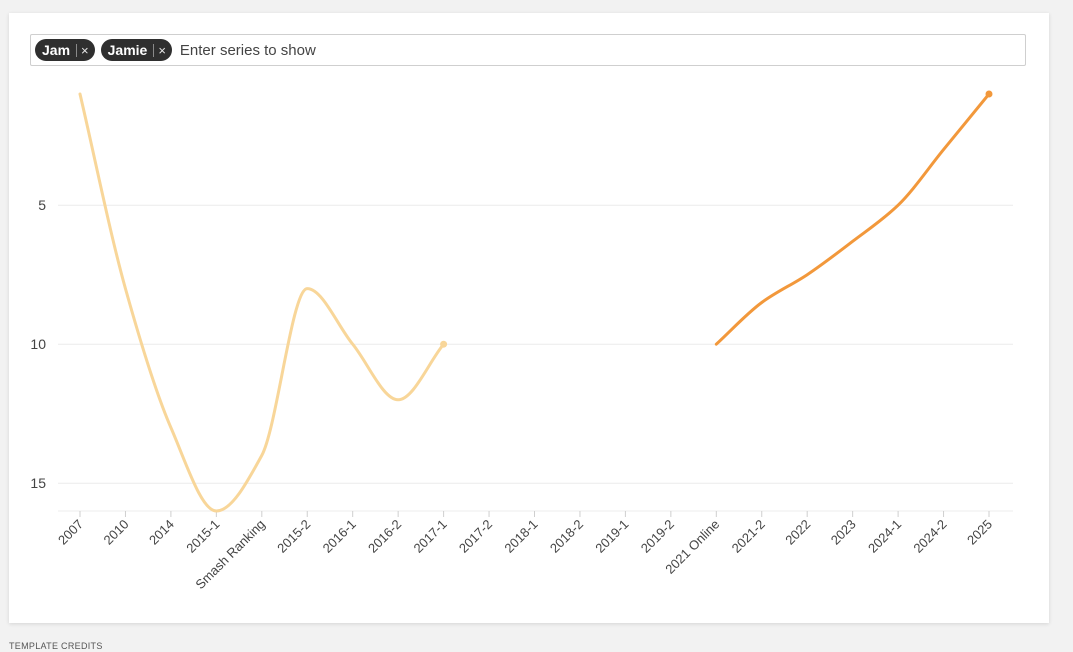 The image size is (1073, 652). Describe the element at coordinates (384, 536) in the screenshot. I see `x-tick-label: 2016-2` at that location.